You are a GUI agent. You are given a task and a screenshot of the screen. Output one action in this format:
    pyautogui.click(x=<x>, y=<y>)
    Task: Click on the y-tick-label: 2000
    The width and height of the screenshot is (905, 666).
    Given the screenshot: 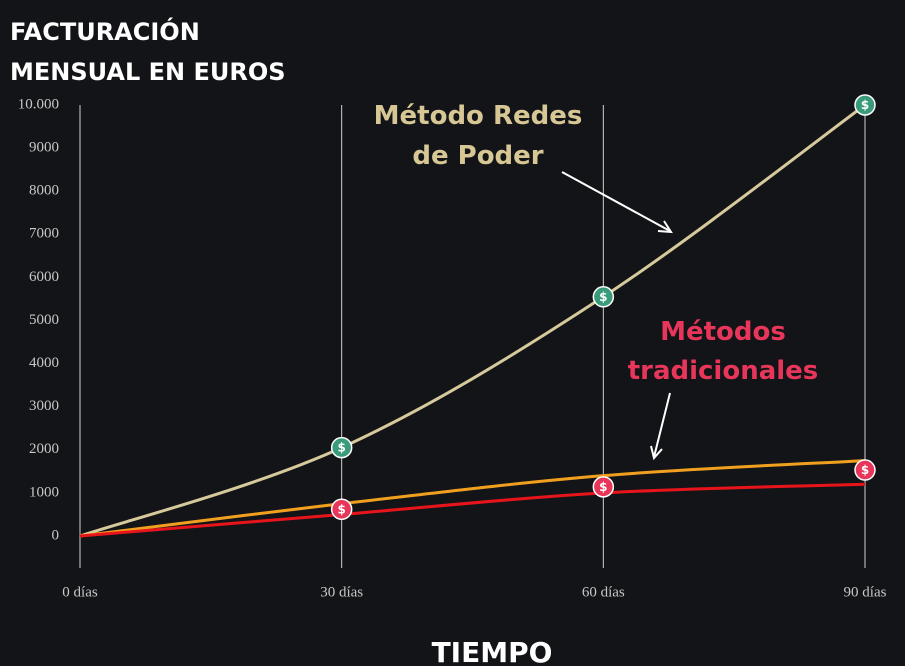 What is the action you would take?
    pyautogui.click(x=44, y=449)
    